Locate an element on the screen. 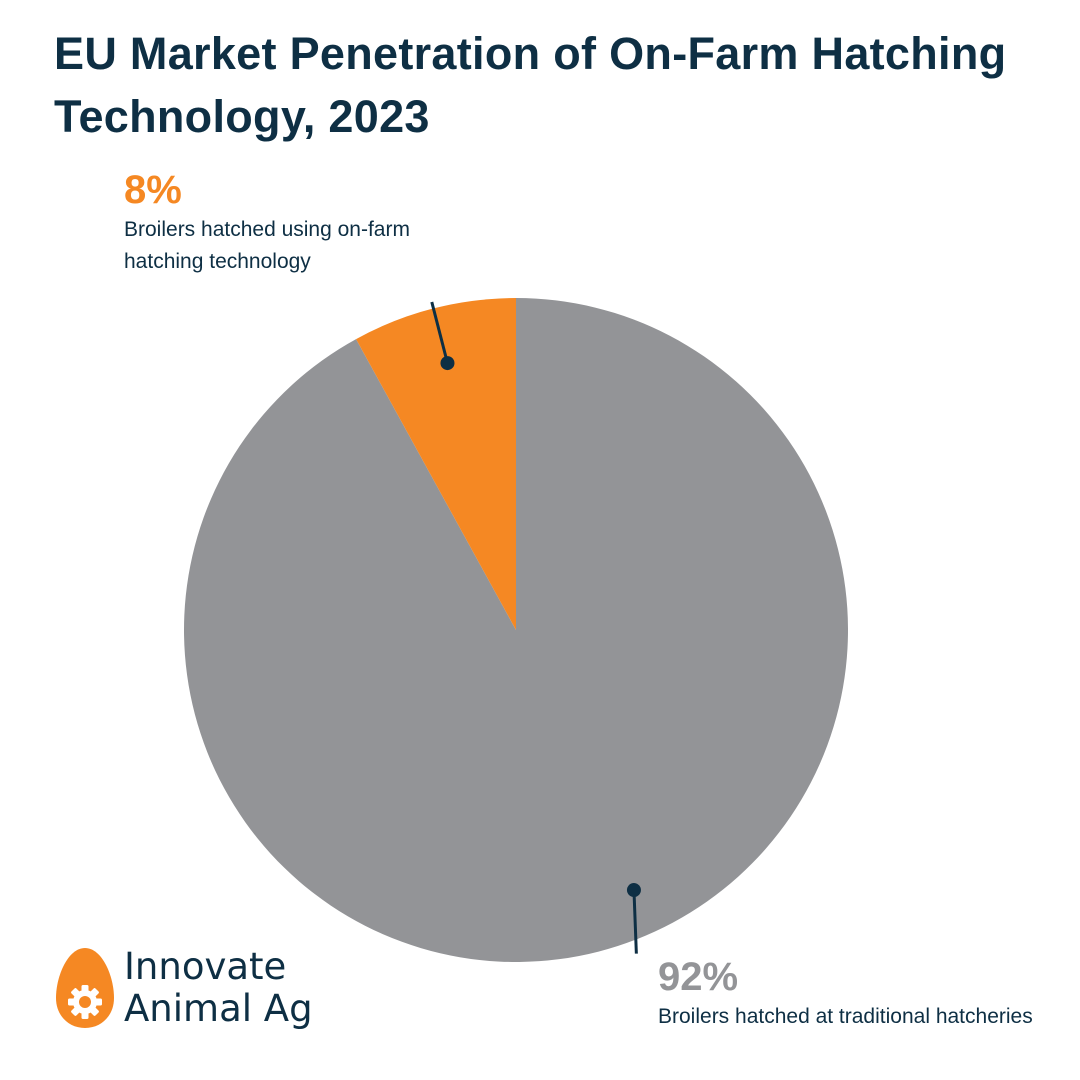 This screenshot has width=1080, height=1080. logo-wordmark: Innovate Animal Ag is located at coordinates (218, 988).